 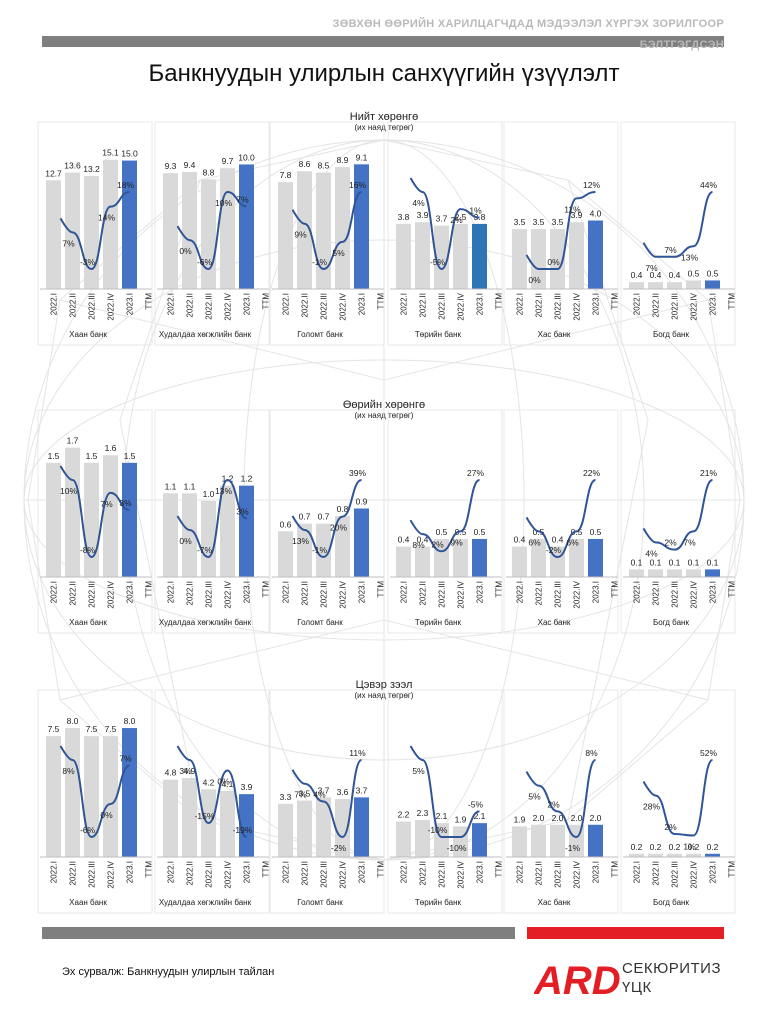 I want to click on logo-text: ARD, so click(x=577, y=980).